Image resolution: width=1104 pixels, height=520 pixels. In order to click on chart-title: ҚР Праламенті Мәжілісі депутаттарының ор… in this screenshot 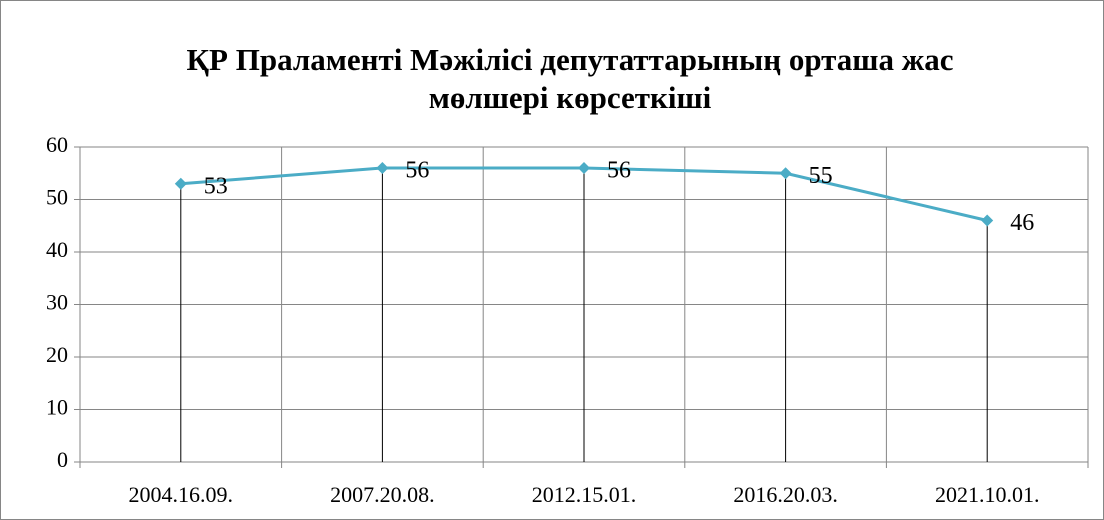, I will do `click(570, 59)`.